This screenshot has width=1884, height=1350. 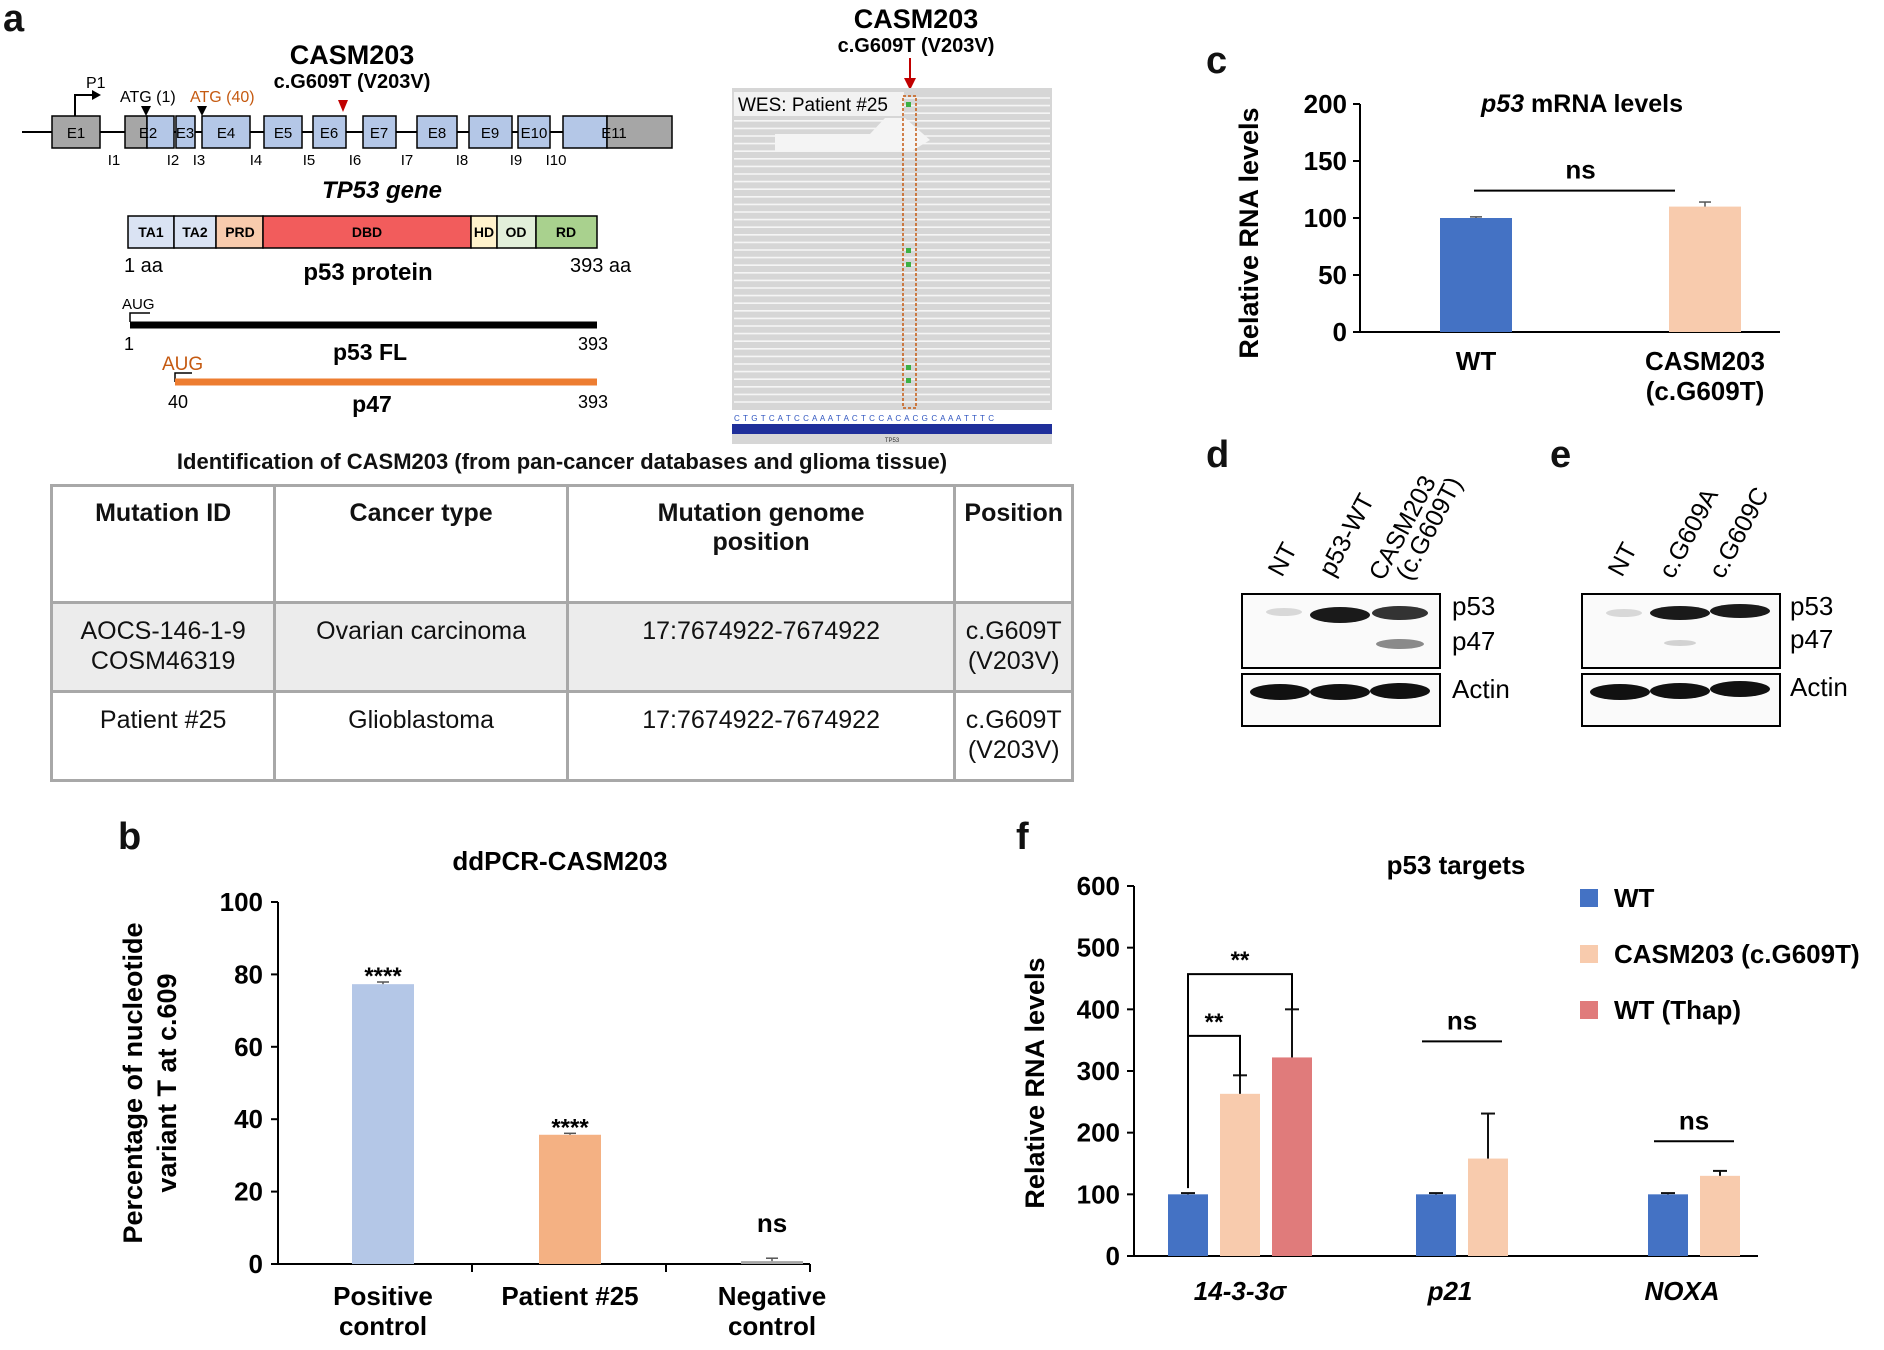 What do you see at coordinates (1098, 1071) in the screenshot?
I see `y-tick-label: 300` at bounding box center [1098, 1071].